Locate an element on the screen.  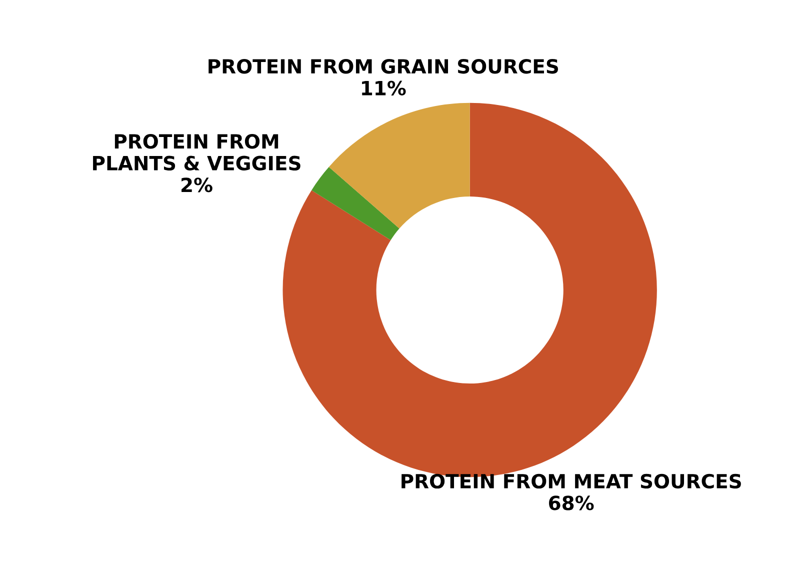
slice-label: PROTEIN FROM GRAIN SOURCES is located at coordinates (383, 66).